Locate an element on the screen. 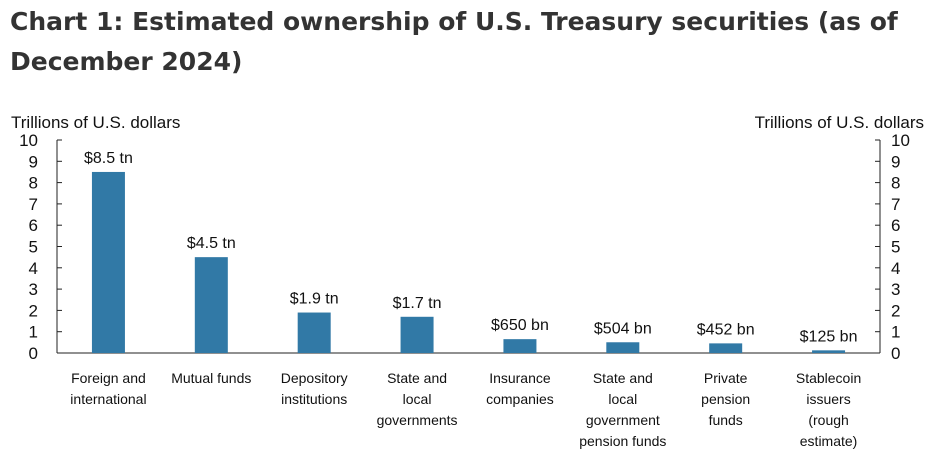 Image resolution: width=937 pixels, height=458 pixels. left-tick-label: 0 is located at coordinates (33, 353).